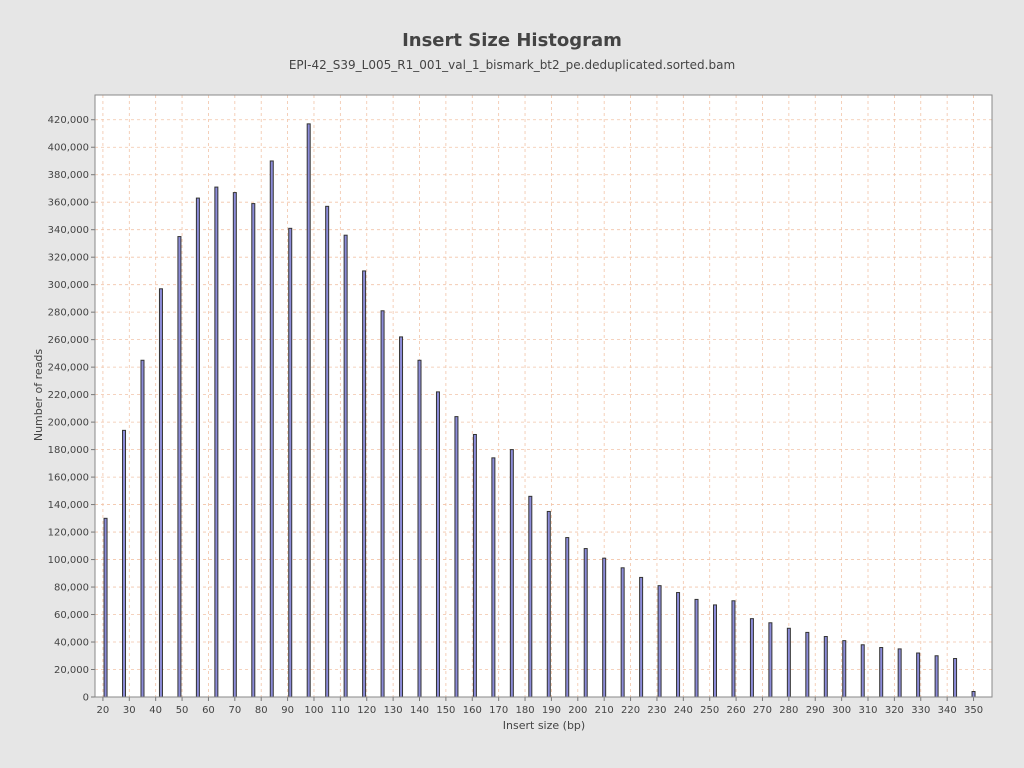 The height and width of the screenshot is (768, 1024). I want to click on x-tick-label: 340, so click(947, 710).